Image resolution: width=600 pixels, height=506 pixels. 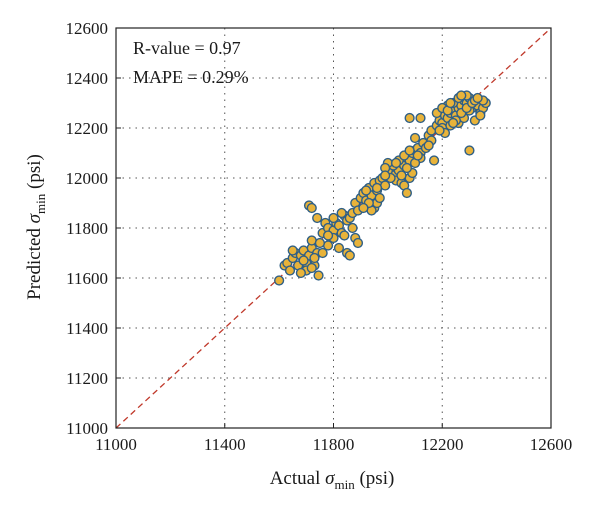 I want to click on x-tick-label: 11000, so click(x=116, y=444).